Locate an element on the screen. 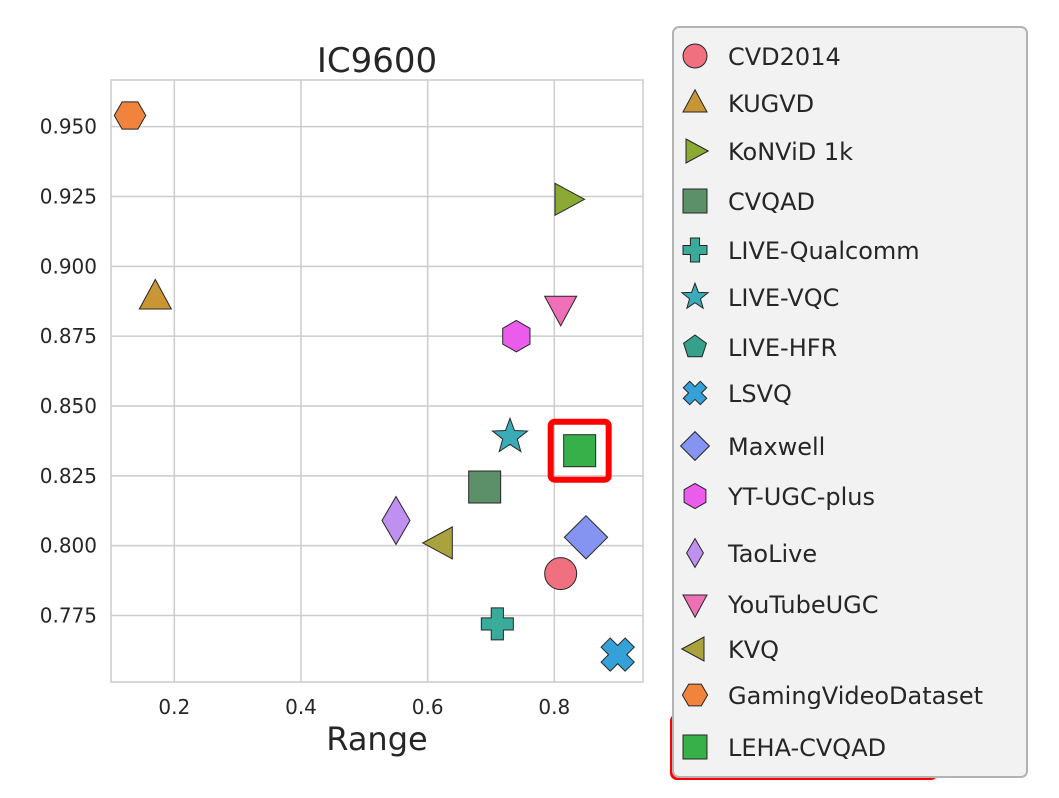 The width and height of the screenshot is (1059, 798). point-lsvq is located at coordinates (617, 654).